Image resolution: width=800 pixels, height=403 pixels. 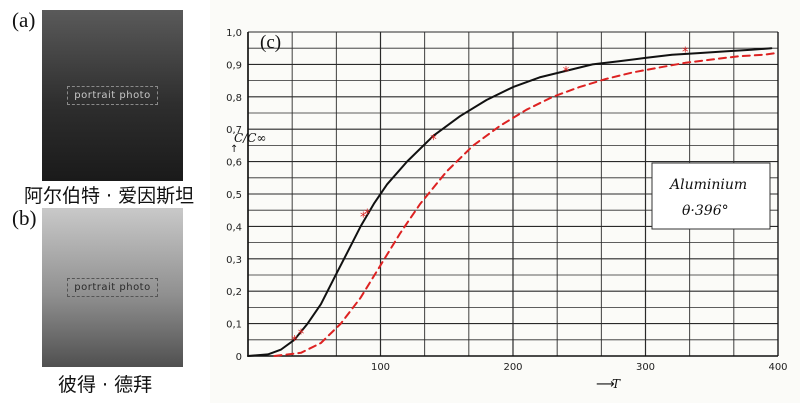 What do you see at coordinates (234, 65) in the screenshot?
I see `y-tick-label: 0,9` at bounding box center [234, 65].